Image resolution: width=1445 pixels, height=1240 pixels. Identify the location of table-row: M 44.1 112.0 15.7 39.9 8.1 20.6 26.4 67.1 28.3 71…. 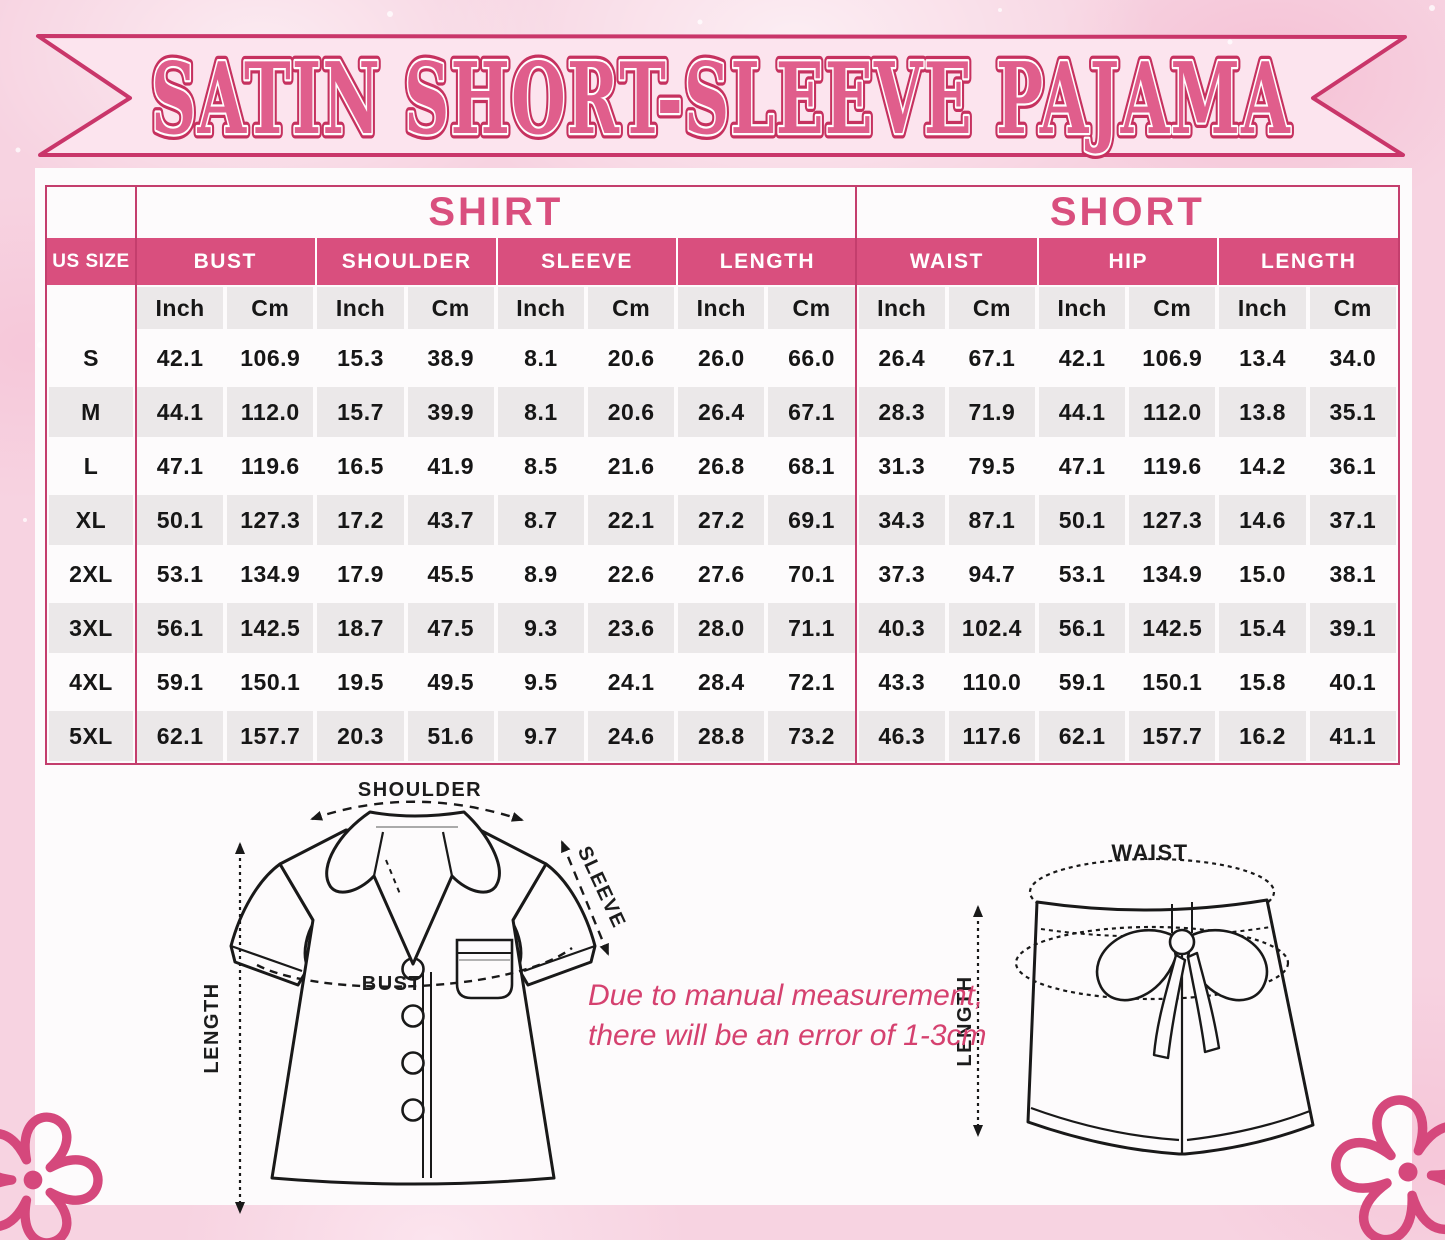
(722, 412).